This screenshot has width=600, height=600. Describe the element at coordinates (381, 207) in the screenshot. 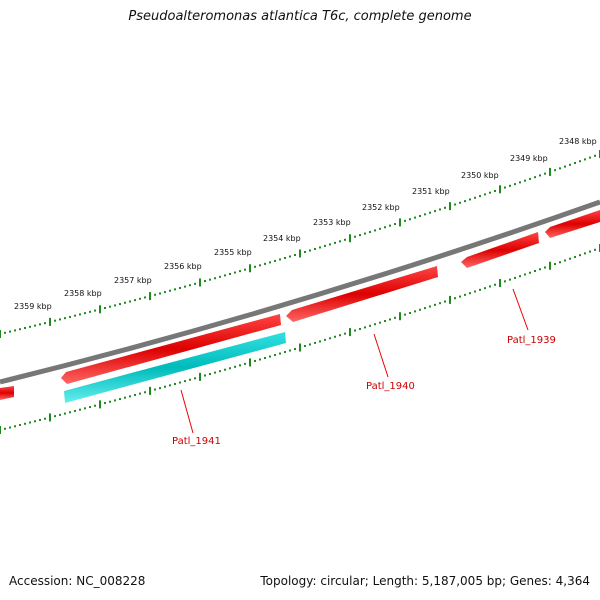

I see `scale-label-2352: 2352 kbp` at that location.